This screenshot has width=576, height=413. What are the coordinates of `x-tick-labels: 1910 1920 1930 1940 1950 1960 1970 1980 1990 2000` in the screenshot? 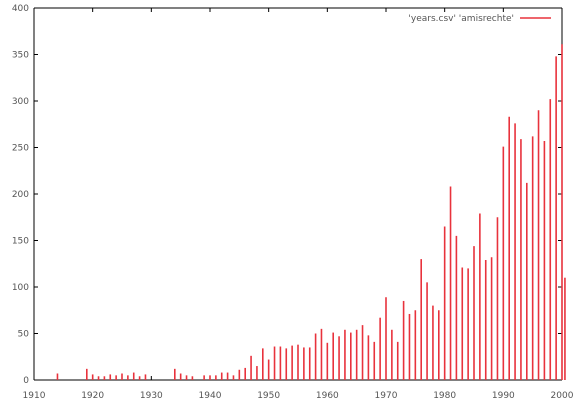 It's located at (298, 396).